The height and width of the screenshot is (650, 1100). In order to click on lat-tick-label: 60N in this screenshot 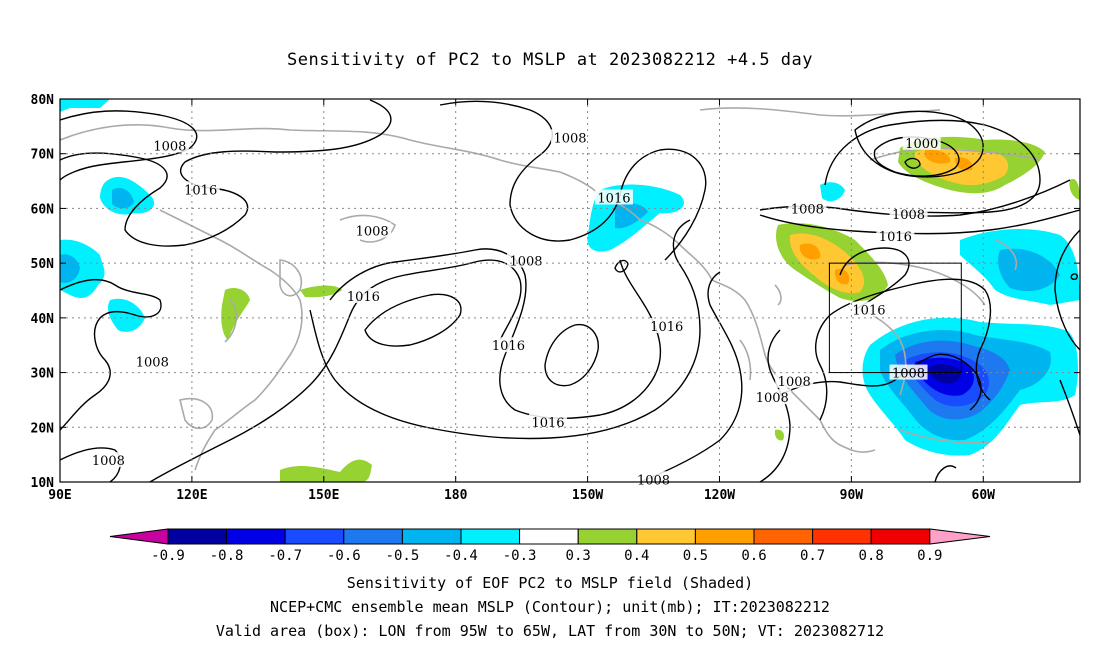, I will do `click(43, 209)`.